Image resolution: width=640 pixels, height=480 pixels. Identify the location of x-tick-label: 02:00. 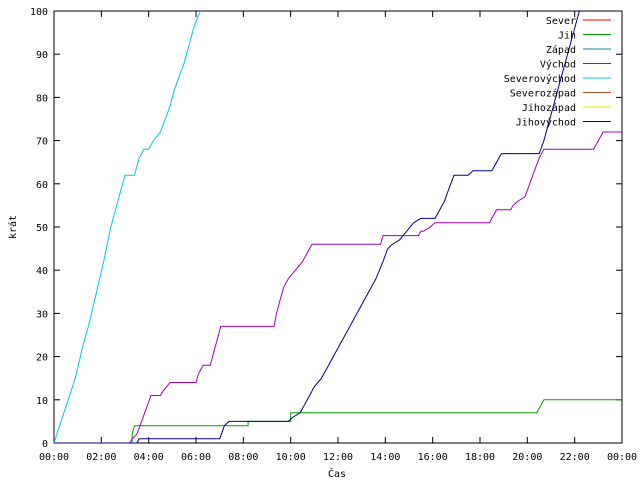
(101, 457).